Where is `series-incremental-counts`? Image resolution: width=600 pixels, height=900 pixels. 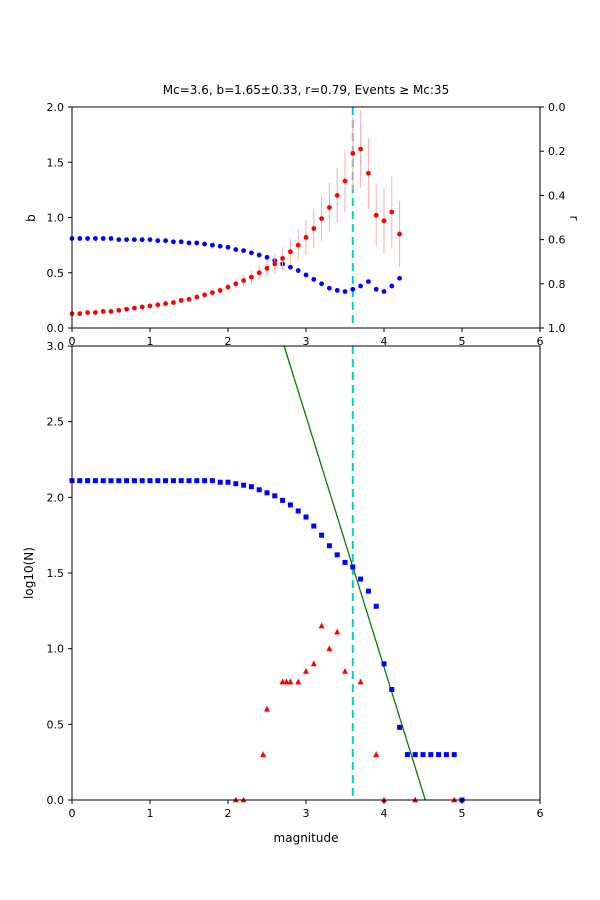
series-incremental-counts is located at coordinates (345, 712).